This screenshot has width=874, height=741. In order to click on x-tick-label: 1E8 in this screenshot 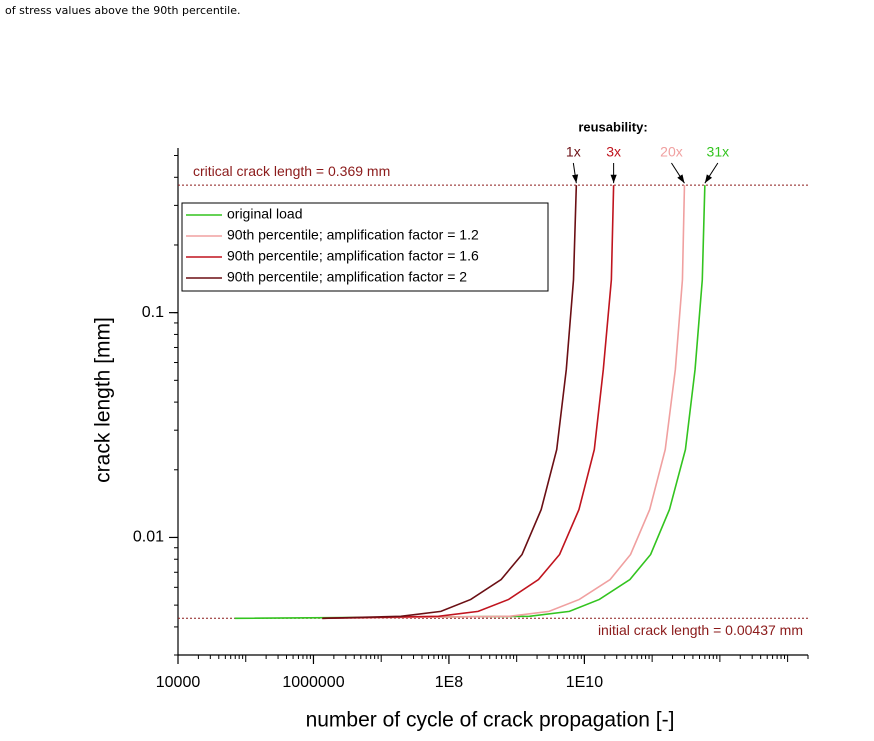, I will do `click(449, 682)`.